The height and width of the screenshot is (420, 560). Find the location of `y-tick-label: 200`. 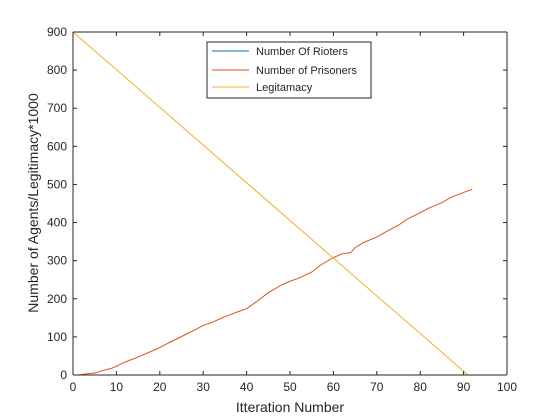

y-tick-label: 200 is located at coordinates (57, 299).